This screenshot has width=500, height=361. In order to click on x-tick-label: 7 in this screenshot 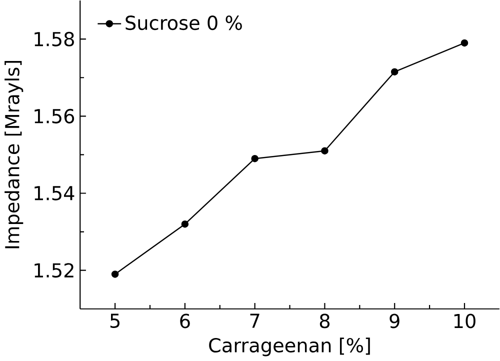, I will do `click(255, 321)`.